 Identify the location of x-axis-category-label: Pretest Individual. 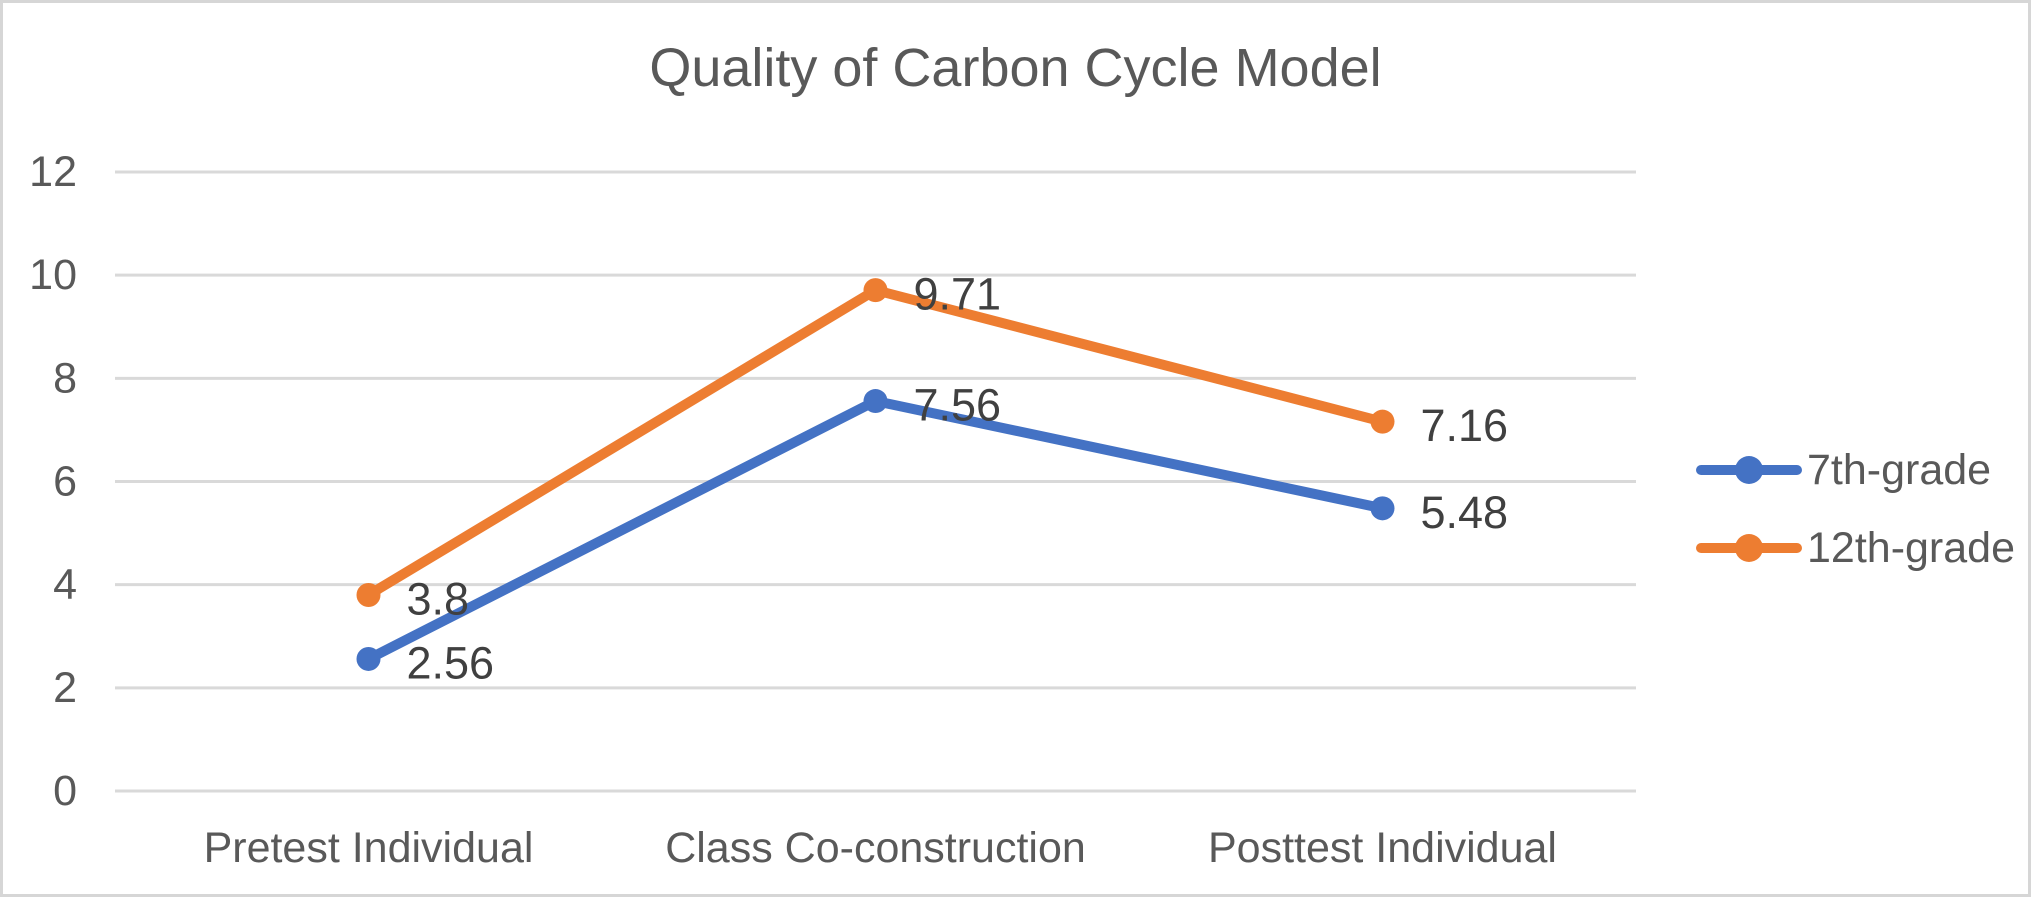
(369, 848).